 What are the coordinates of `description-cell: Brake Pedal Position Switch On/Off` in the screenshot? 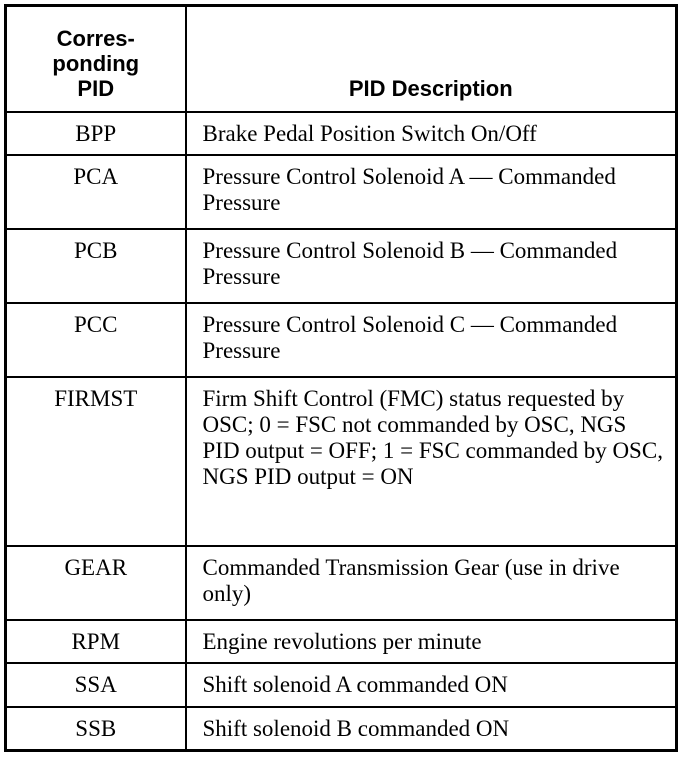 It's located at (431, 133).